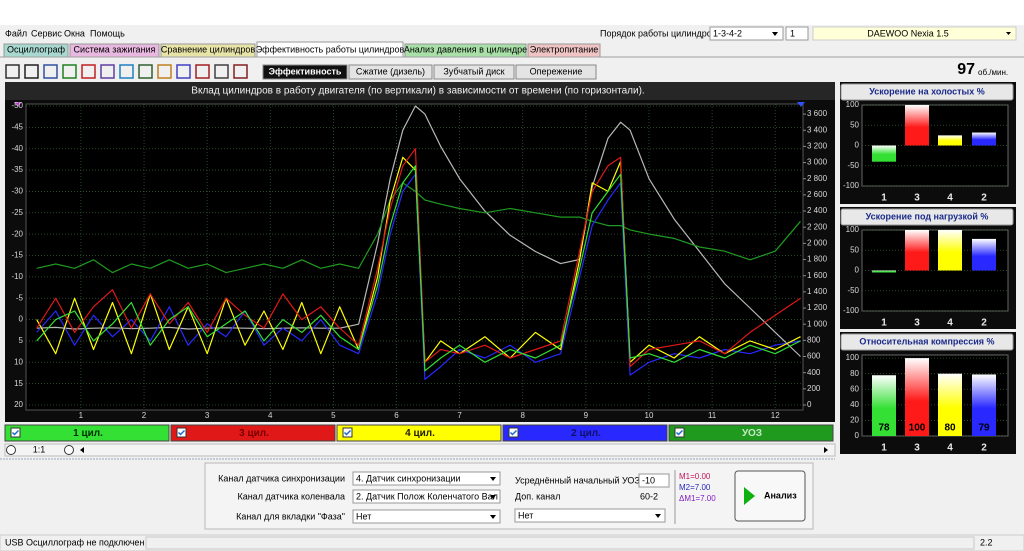 The width and height of the screenshot is (1024, 551). Describe the element at coordinates (817, 291) in the screenshot. I see `y2-tick-label: 1 400` at that location.